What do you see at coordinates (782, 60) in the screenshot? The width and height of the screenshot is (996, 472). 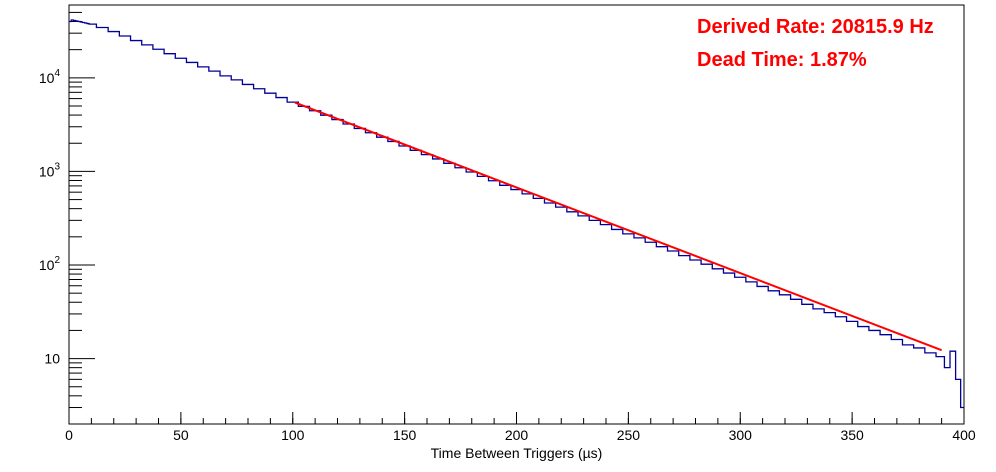 I see `annotation-dead-time: Dead Time: 1.87%` at bounding box center [782, 60].